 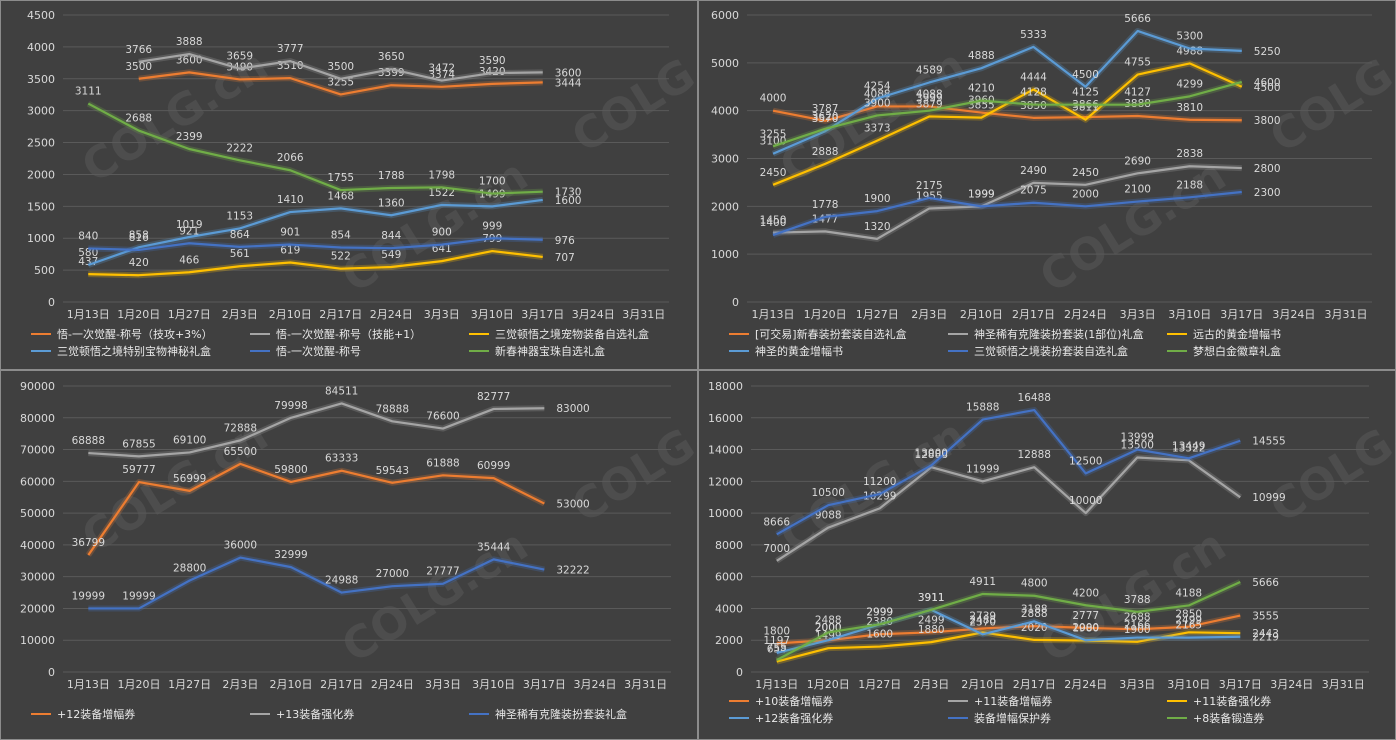 What do you see at coordinates (37, 608) in the screenshot?
I see `y-tick-label: 20000` at bounding box center [37, 608].